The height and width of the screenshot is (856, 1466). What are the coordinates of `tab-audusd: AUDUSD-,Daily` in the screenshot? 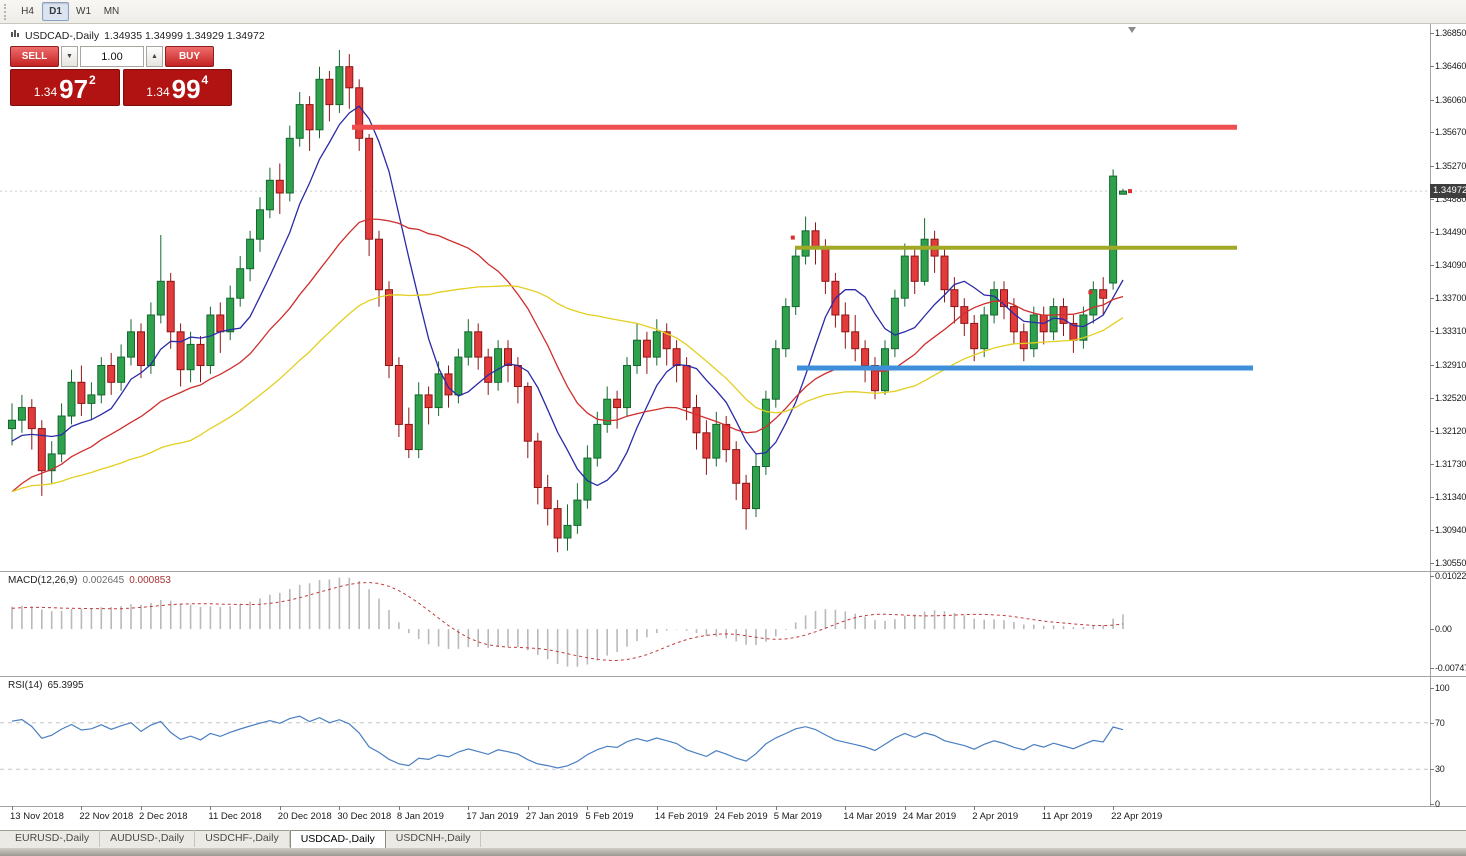 It's located at (148, 838).